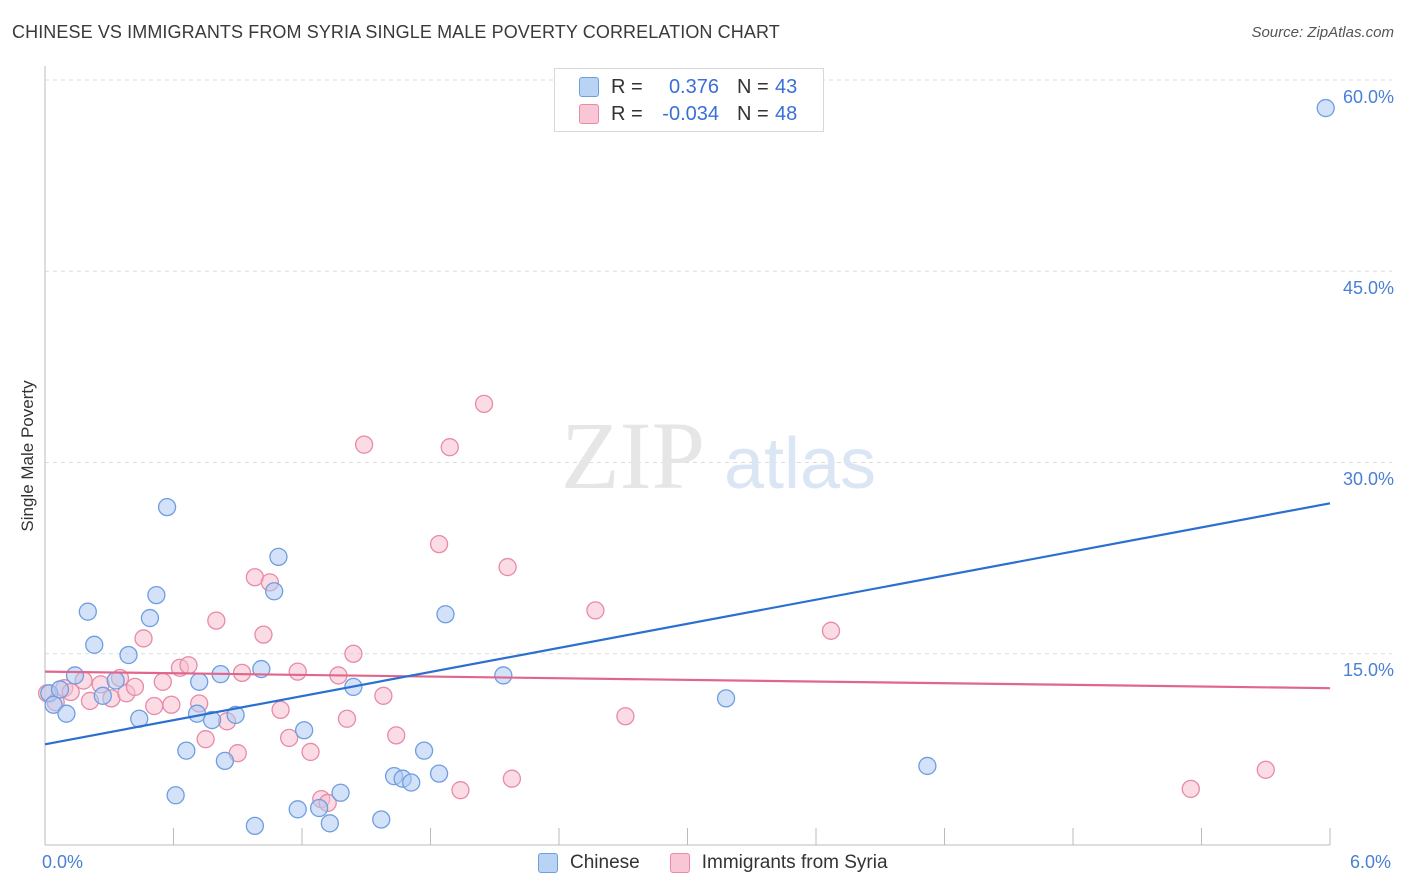  What do you see at coordinates (1368, 288) in the screenshot?
I see `y-tick-label: 45.0%` at bounding box center [1368, 288].